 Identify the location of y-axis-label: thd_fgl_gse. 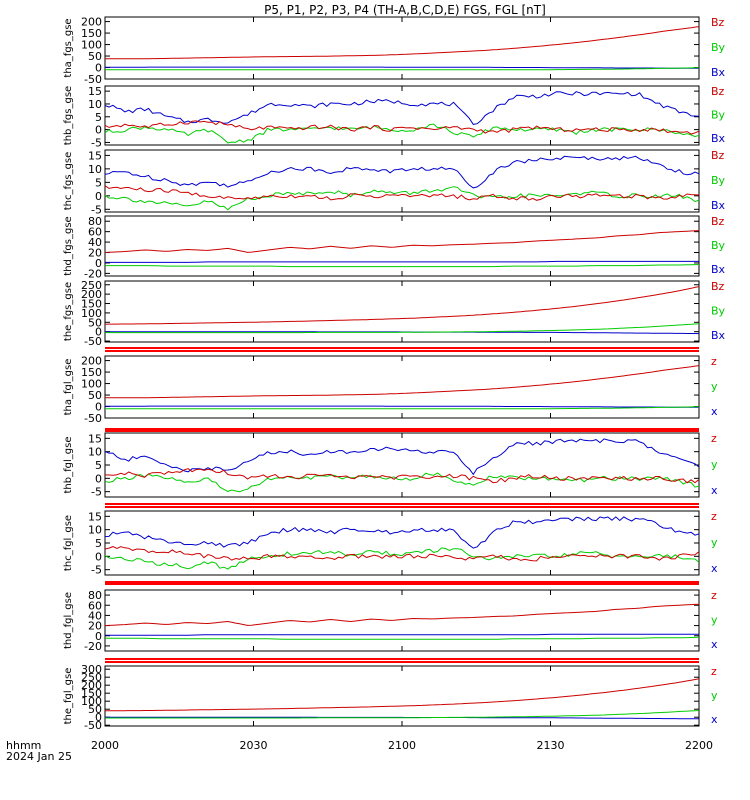
(68, 620).